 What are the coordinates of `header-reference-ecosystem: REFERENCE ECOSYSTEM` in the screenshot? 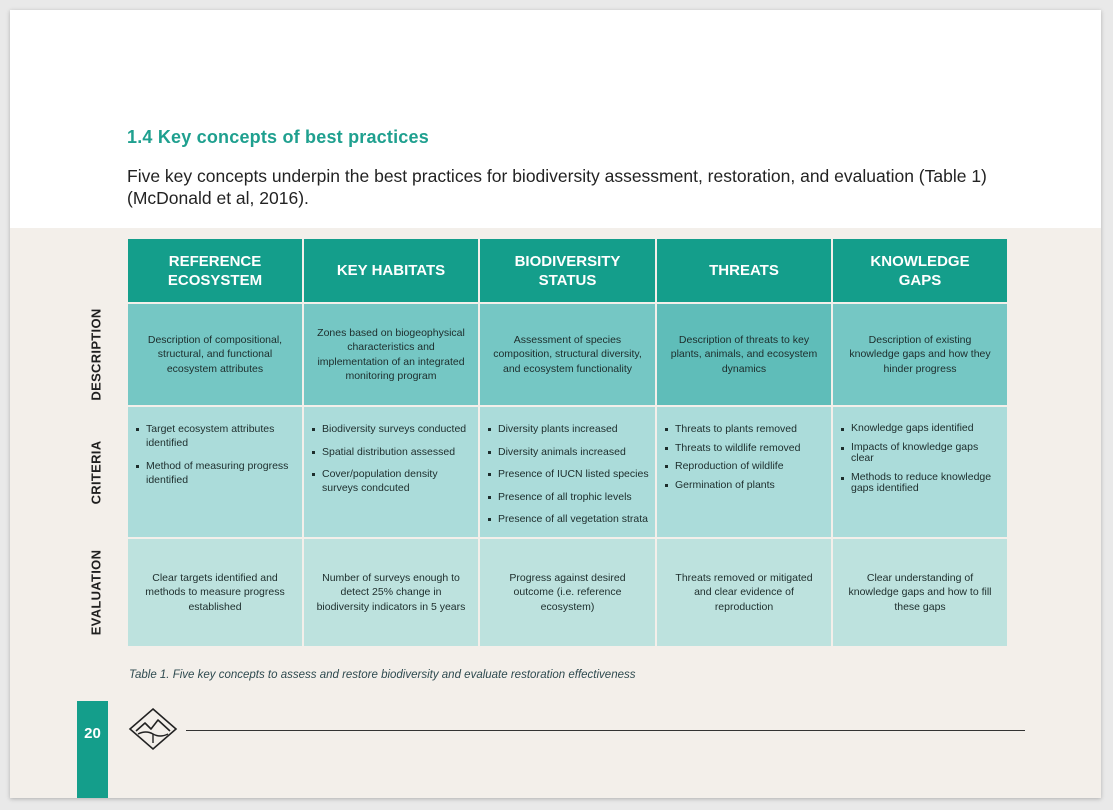 It's located at (215, 270).